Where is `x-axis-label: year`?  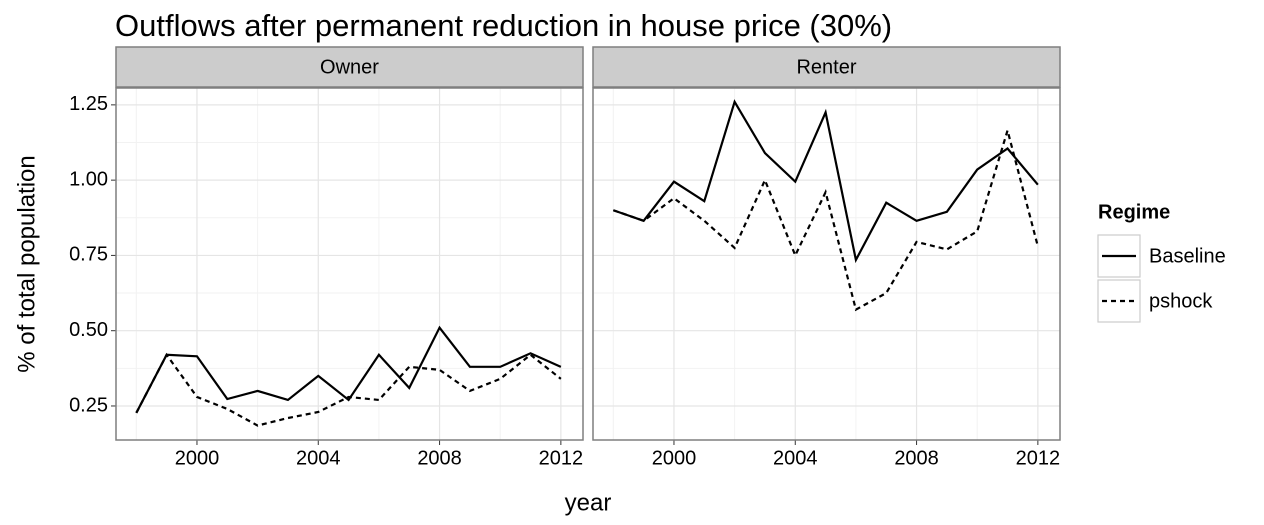
x-axis-label: year is located at coordinates (588, 502).